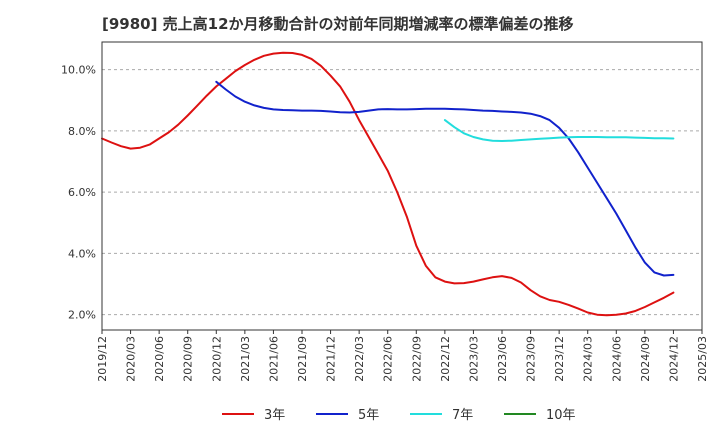  Describe the element at coordinates (416, 359) in the screenshot. I see `x-tick-label: 2022/09` at that location.